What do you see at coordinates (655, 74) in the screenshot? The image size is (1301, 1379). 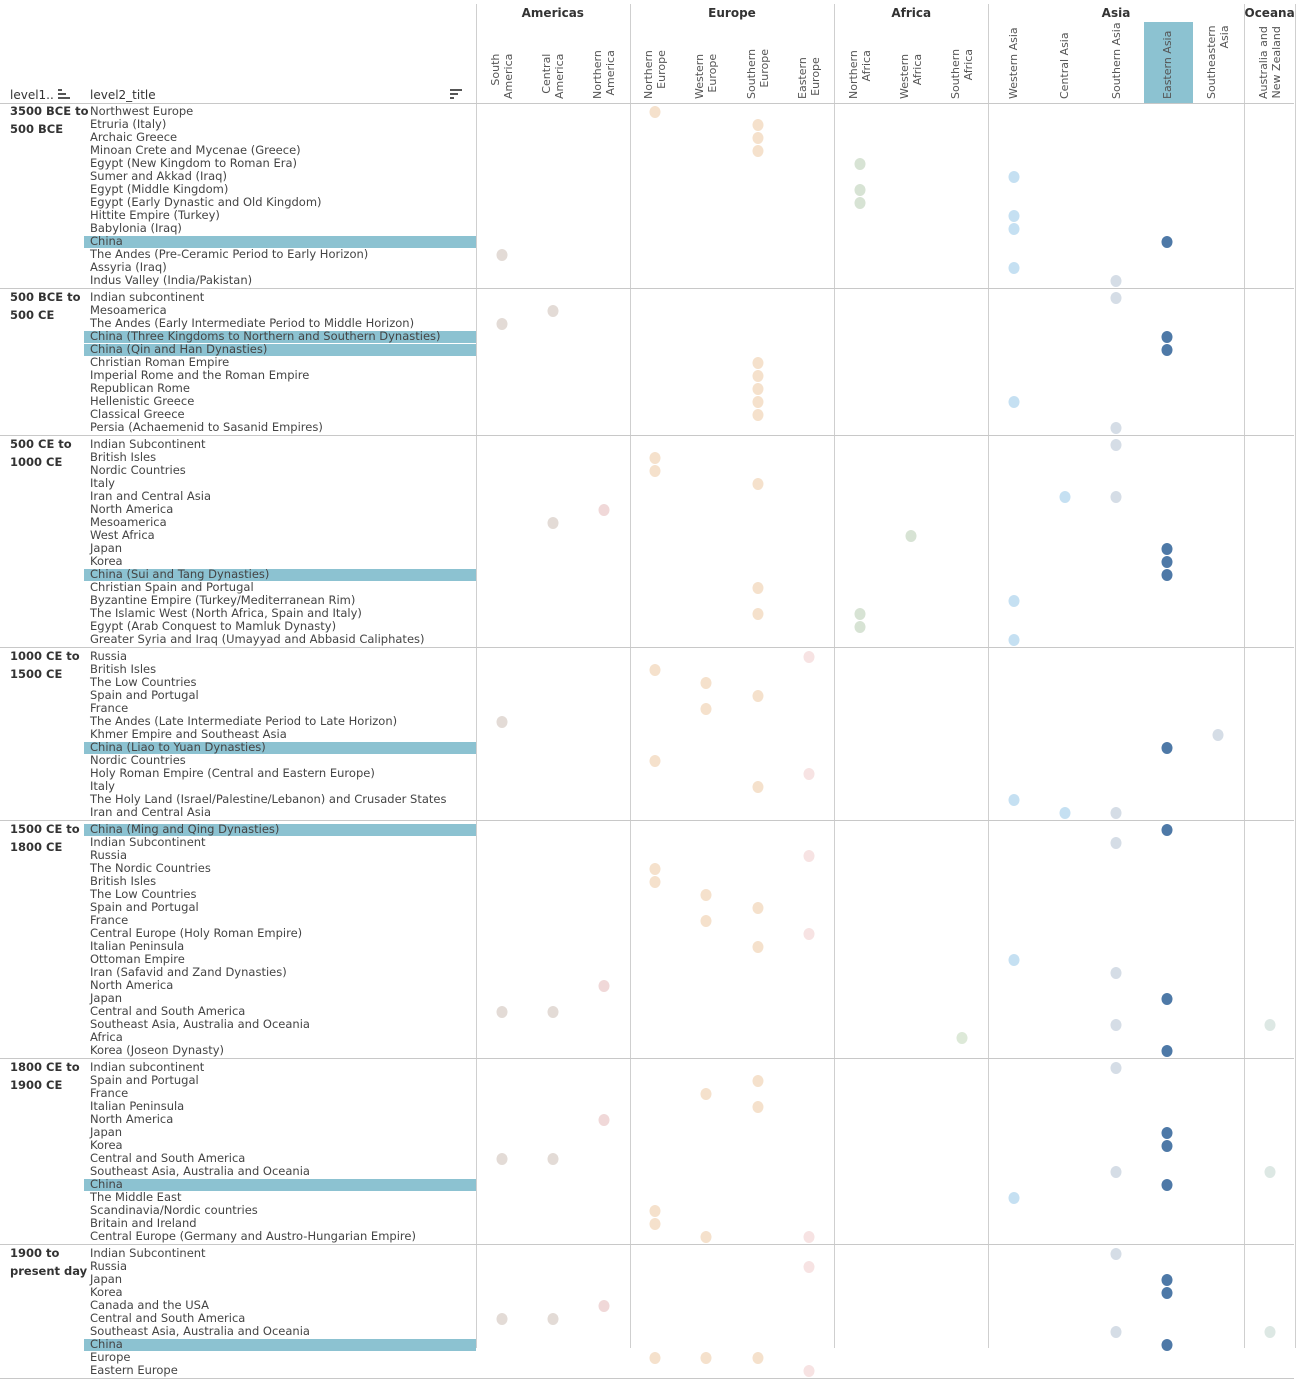 I see `column-header: Northern Europe` at bounding box center [655, 74].